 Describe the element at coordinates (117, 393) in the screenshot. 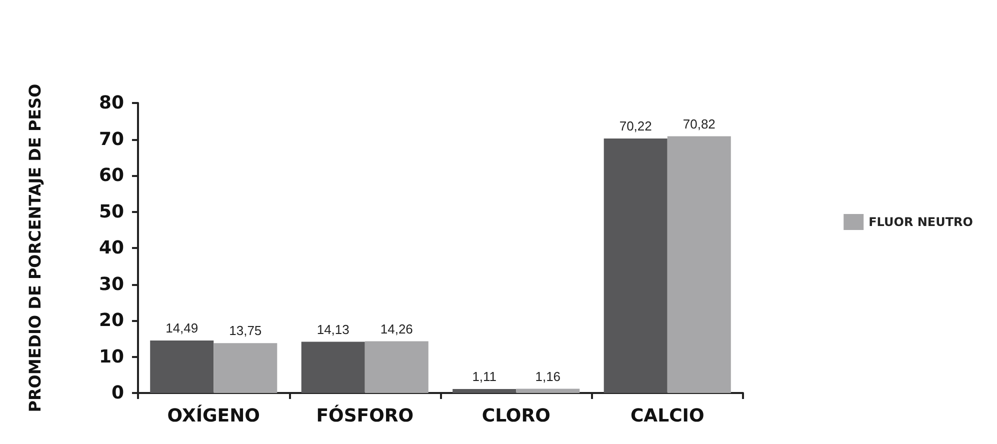

I see `y-tick-label: 0` at that location.